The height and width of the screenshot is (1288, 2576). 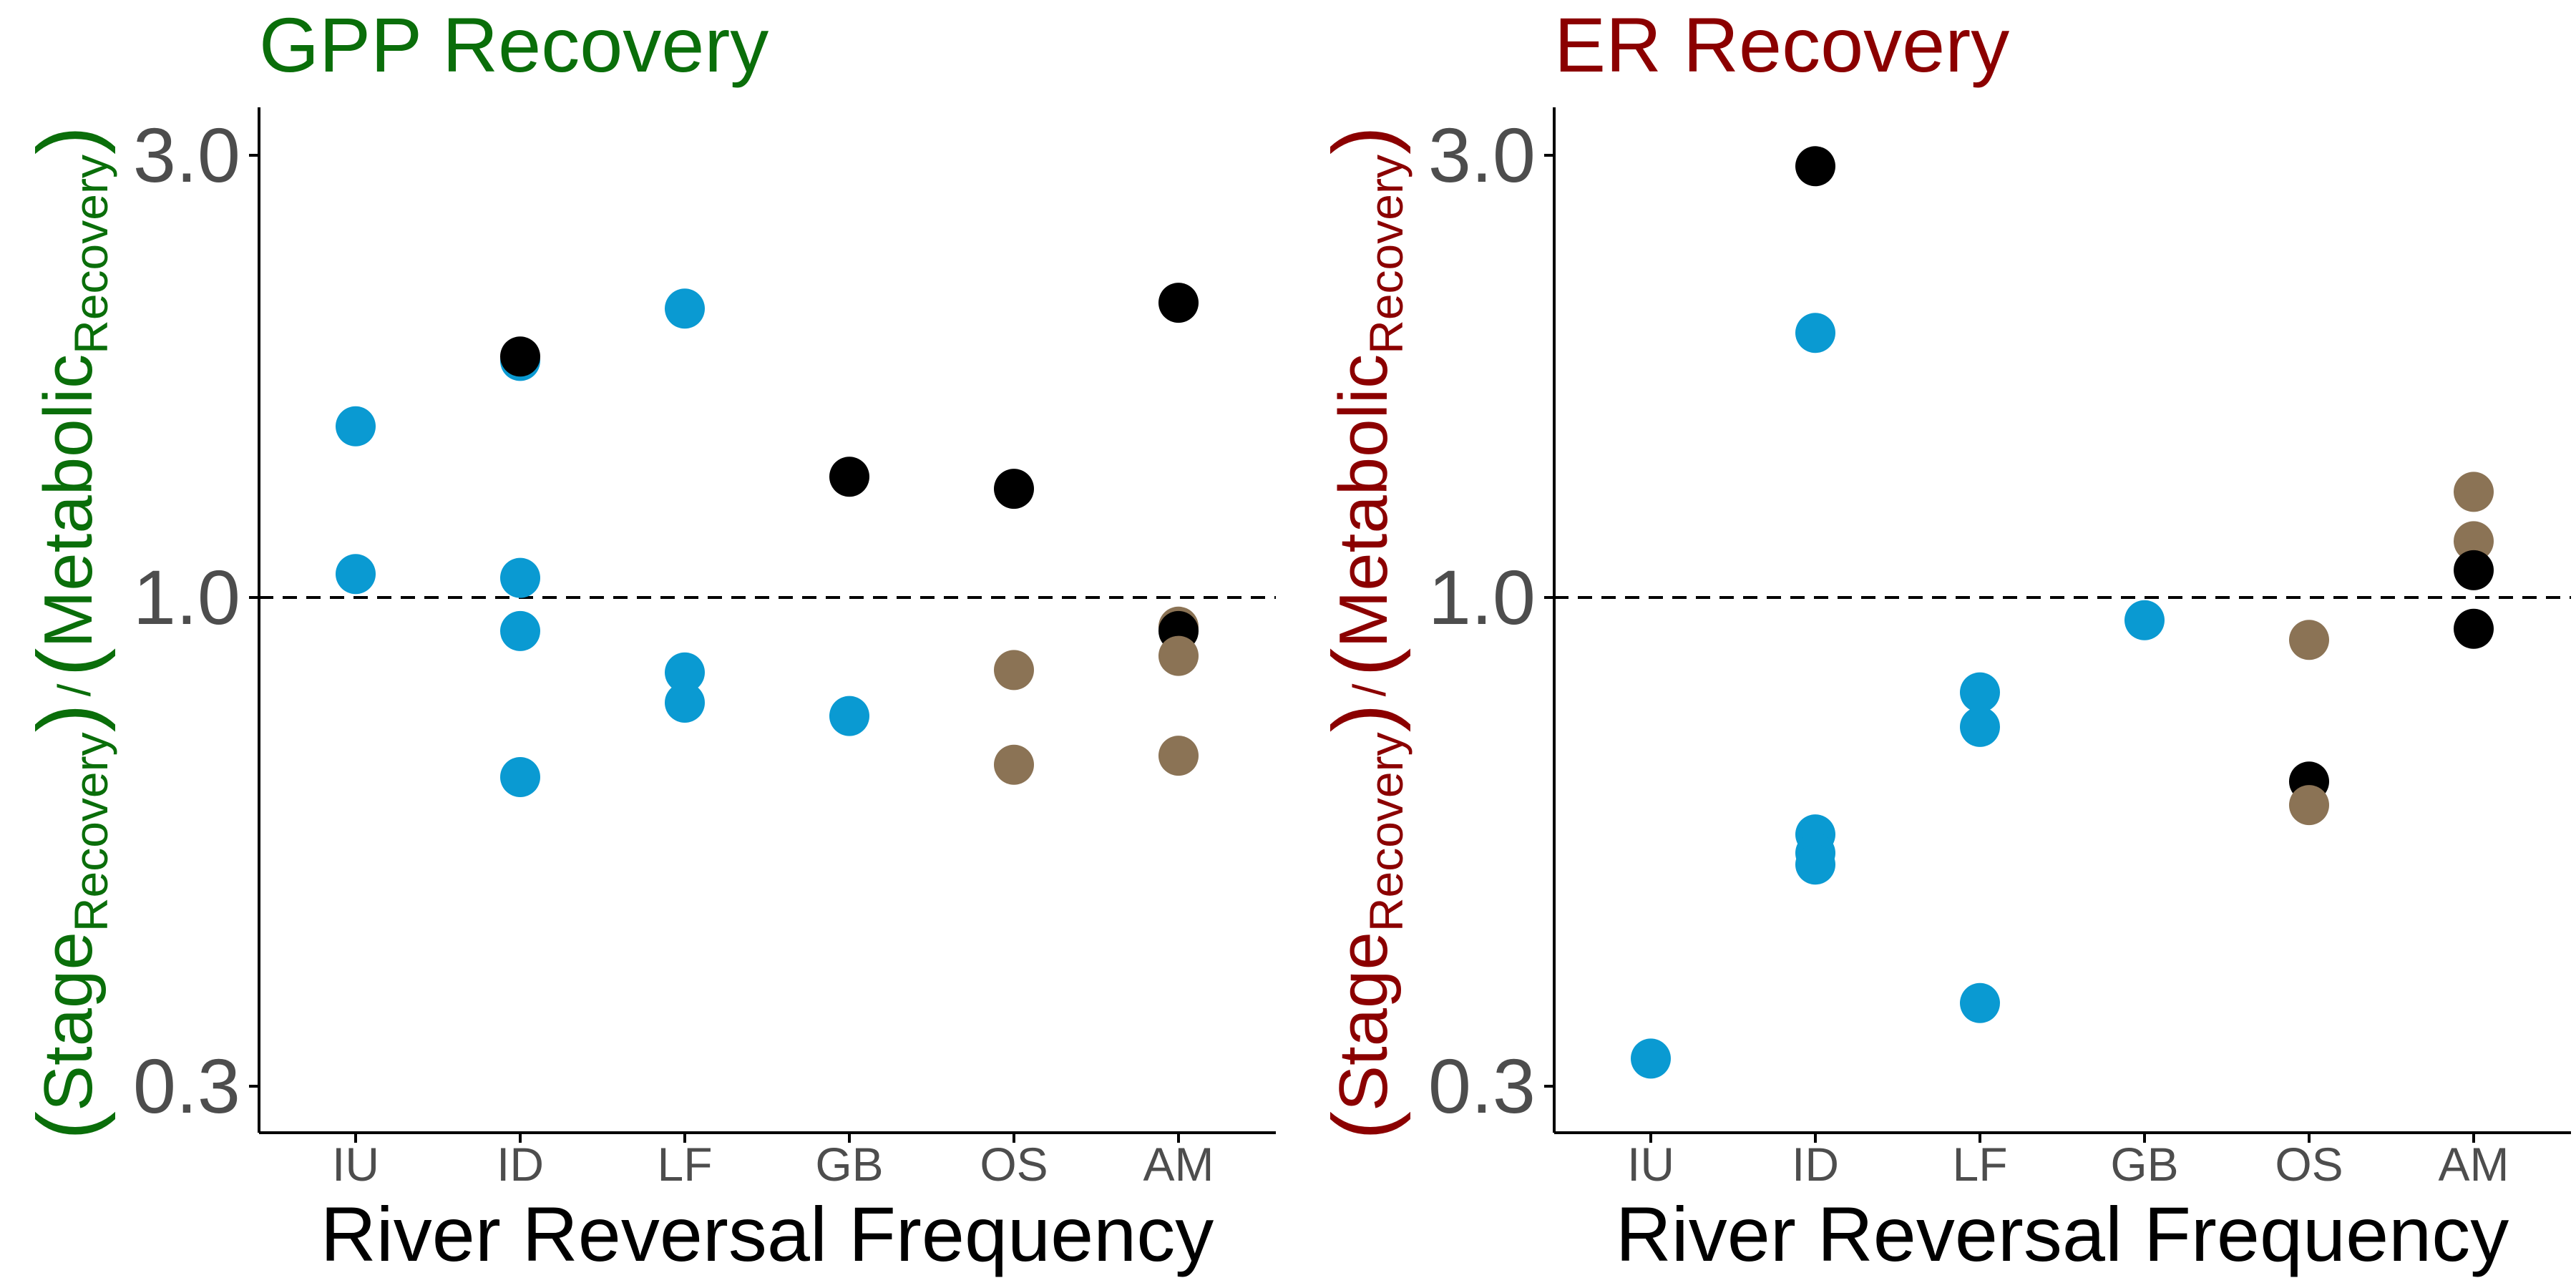 I want to click on er-xtick-label: IU, so click(x=1650, y=1164).